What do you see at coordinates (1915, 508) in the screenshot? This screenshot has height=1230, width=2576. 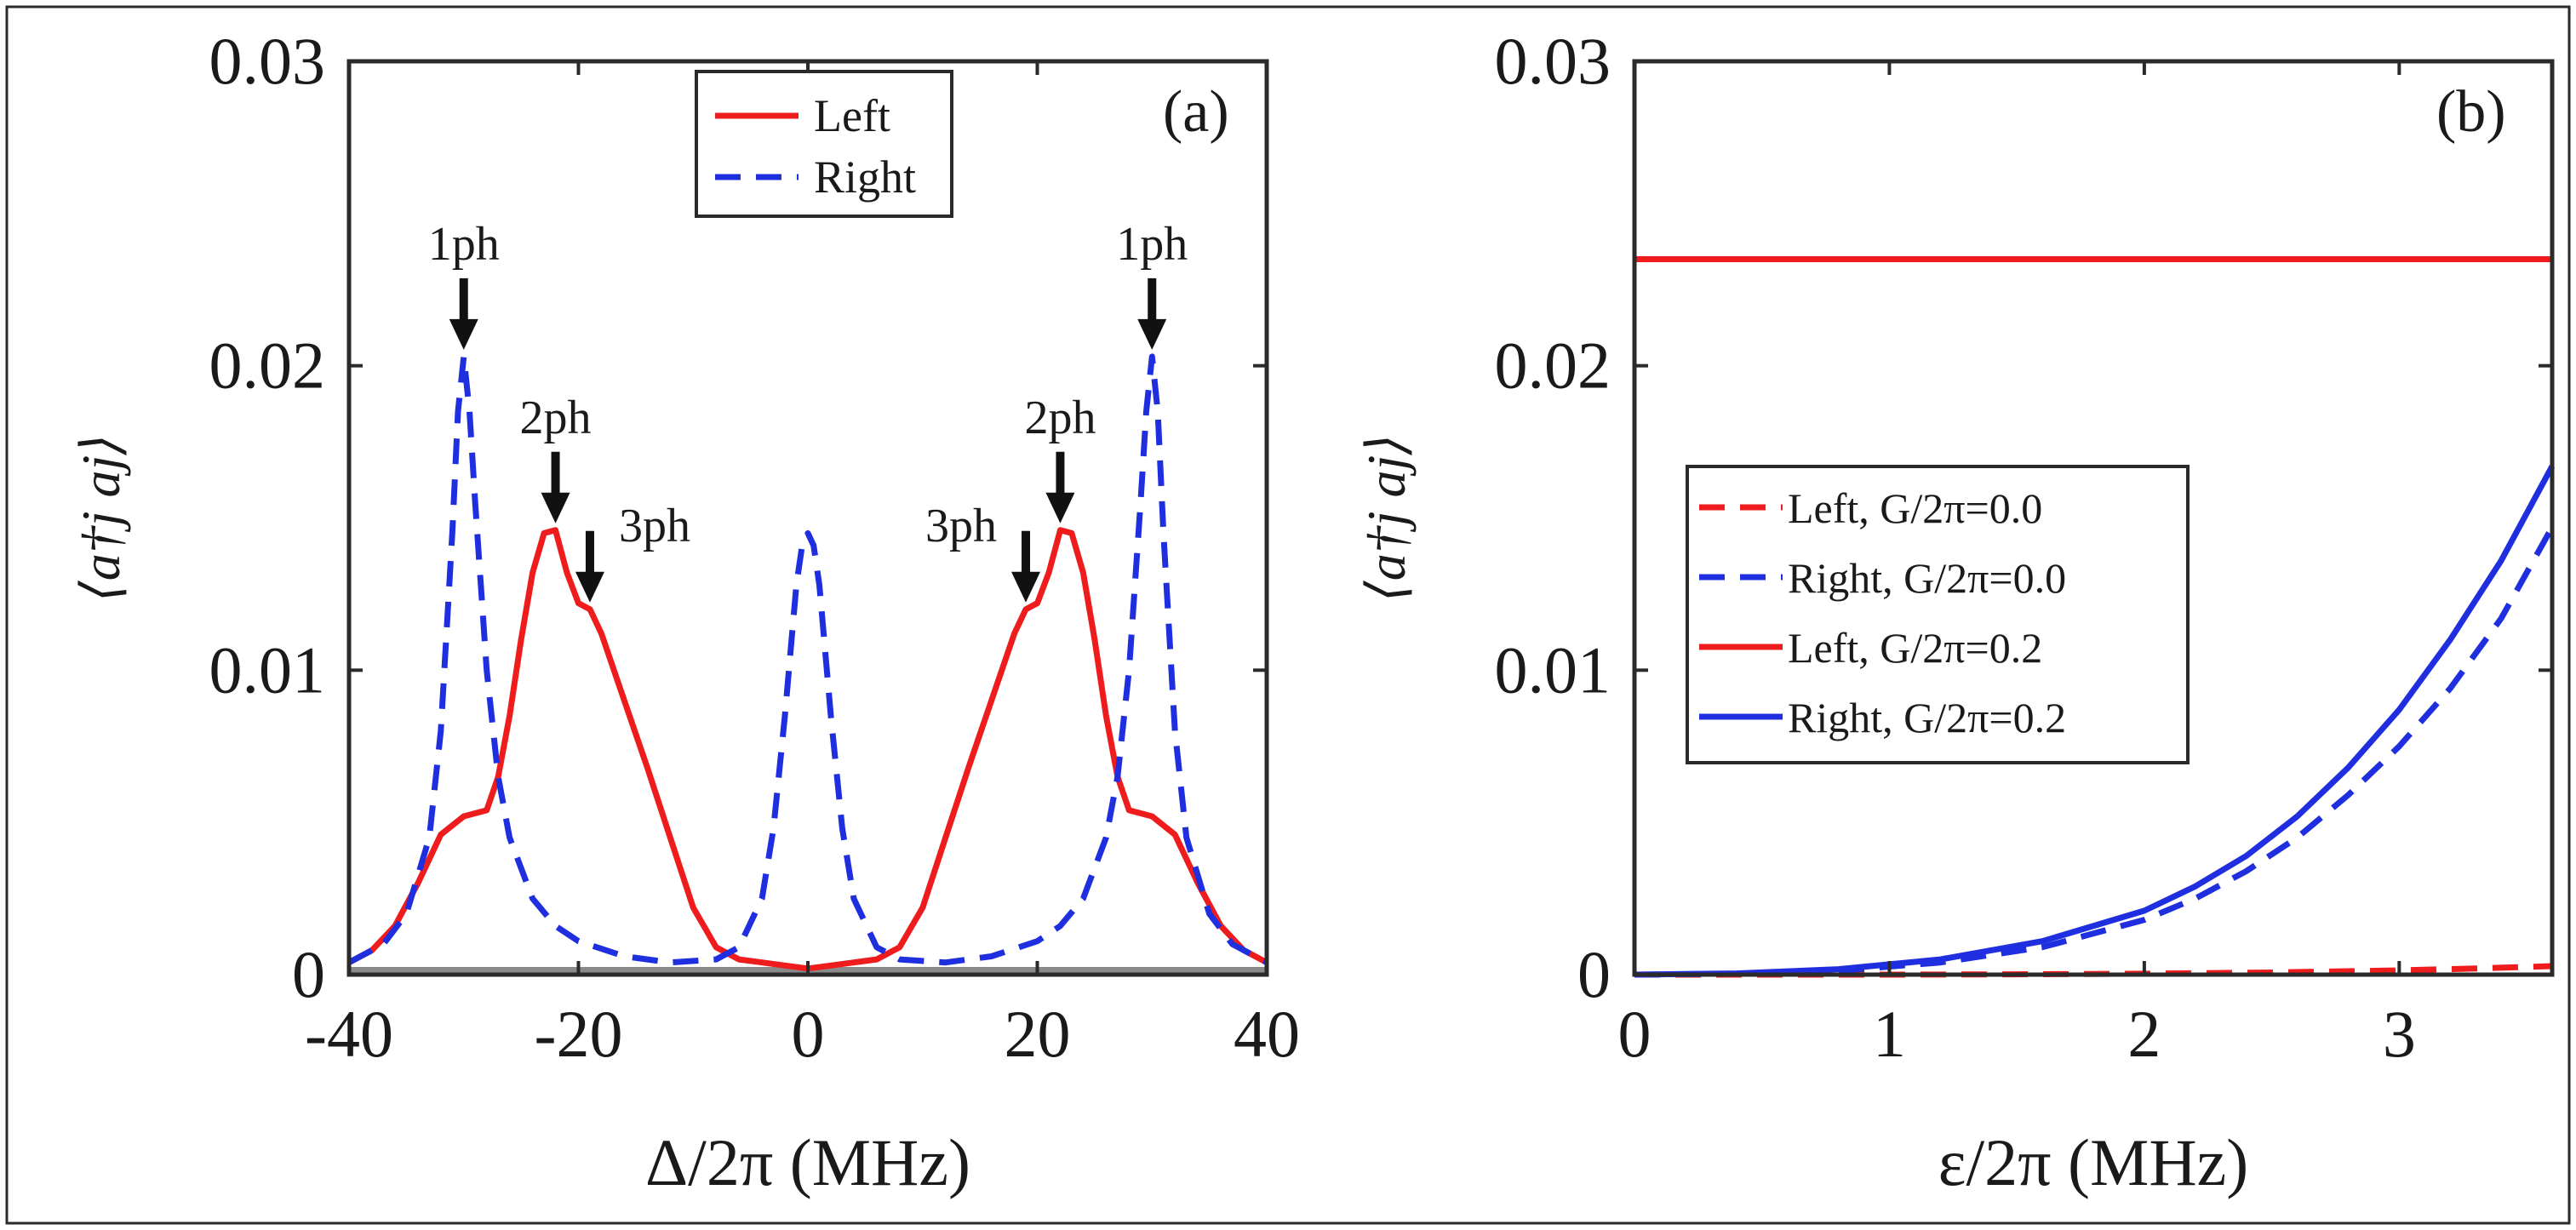 I see `panel-b-legend-label-1: Left, G/2π=0.0` at bounding box center [1915, 508].